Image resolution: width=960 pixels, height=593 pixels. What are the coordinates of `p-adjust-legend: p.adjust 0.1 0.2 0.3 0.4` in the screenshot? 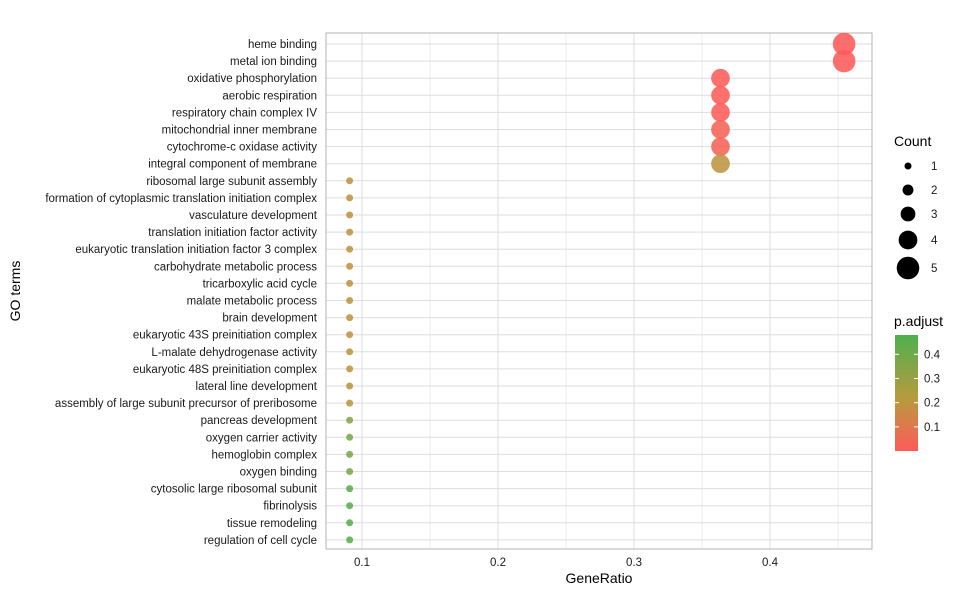 It's located at (918, 382).